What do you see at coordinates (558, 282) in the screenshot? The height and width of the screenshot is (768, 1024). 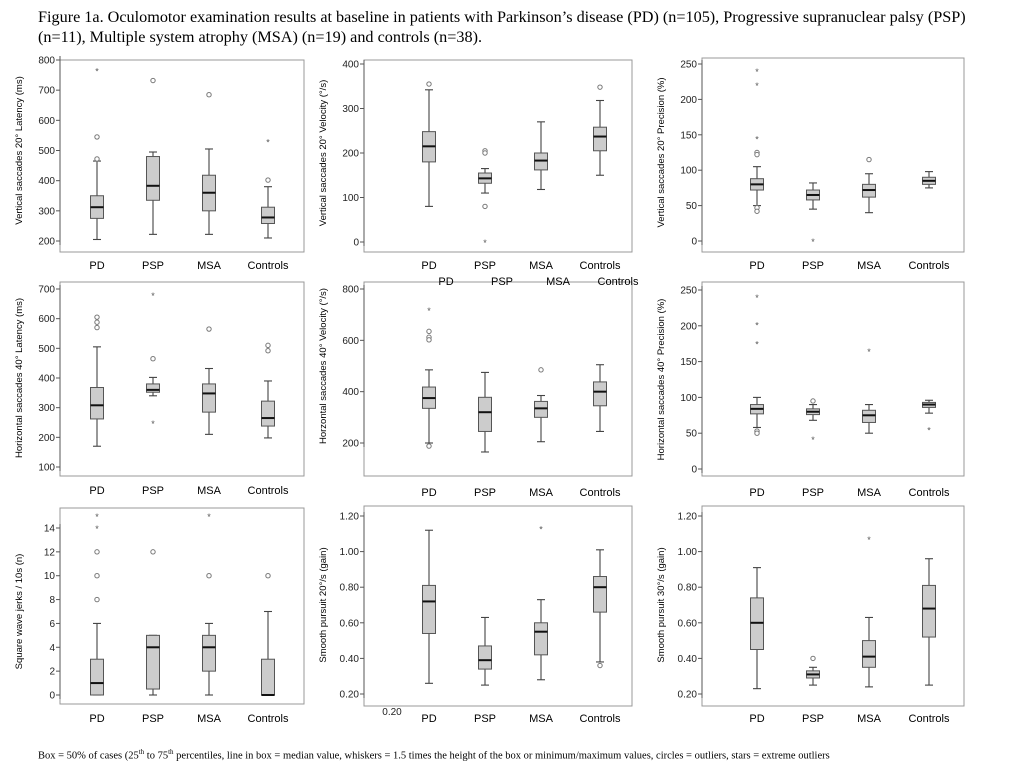 I see `stray-category-label: MSA` at bounding box center [558, 282].